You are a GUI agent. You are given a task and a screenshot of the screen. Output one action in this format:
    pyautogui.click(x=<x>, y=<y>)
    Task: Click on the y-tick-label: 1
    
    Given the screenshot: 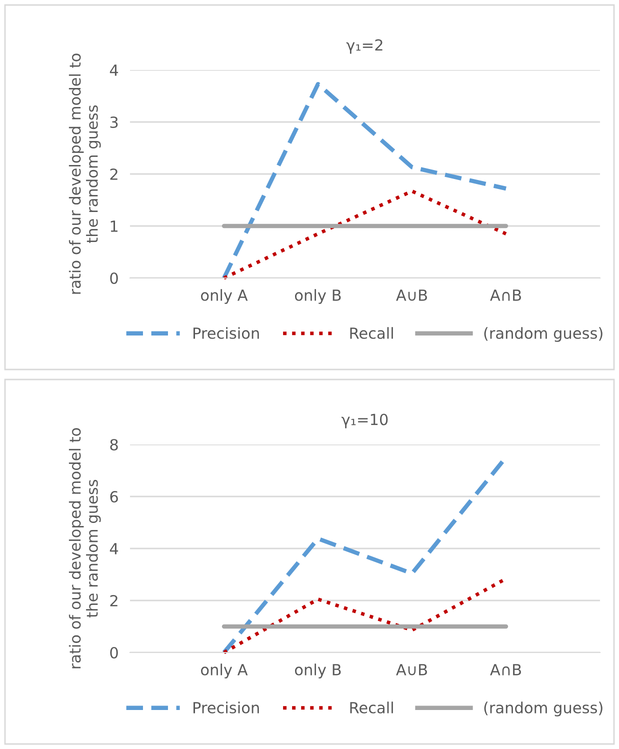 What is the action you would take?
    pyautogui.click(x=114, y=226)
    